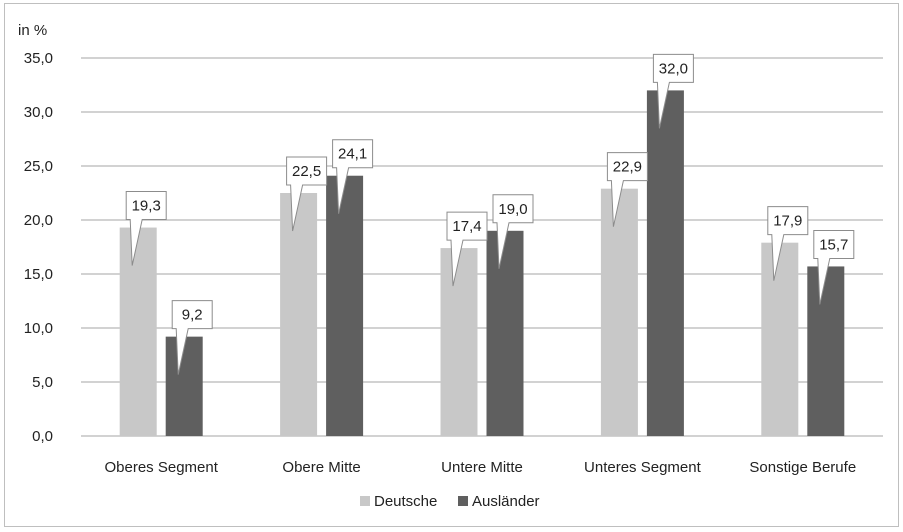 Image resolution: width=903 pixels, height=532 pixels. I want to click on y-tick-label: 15,0, so click(38, 274).